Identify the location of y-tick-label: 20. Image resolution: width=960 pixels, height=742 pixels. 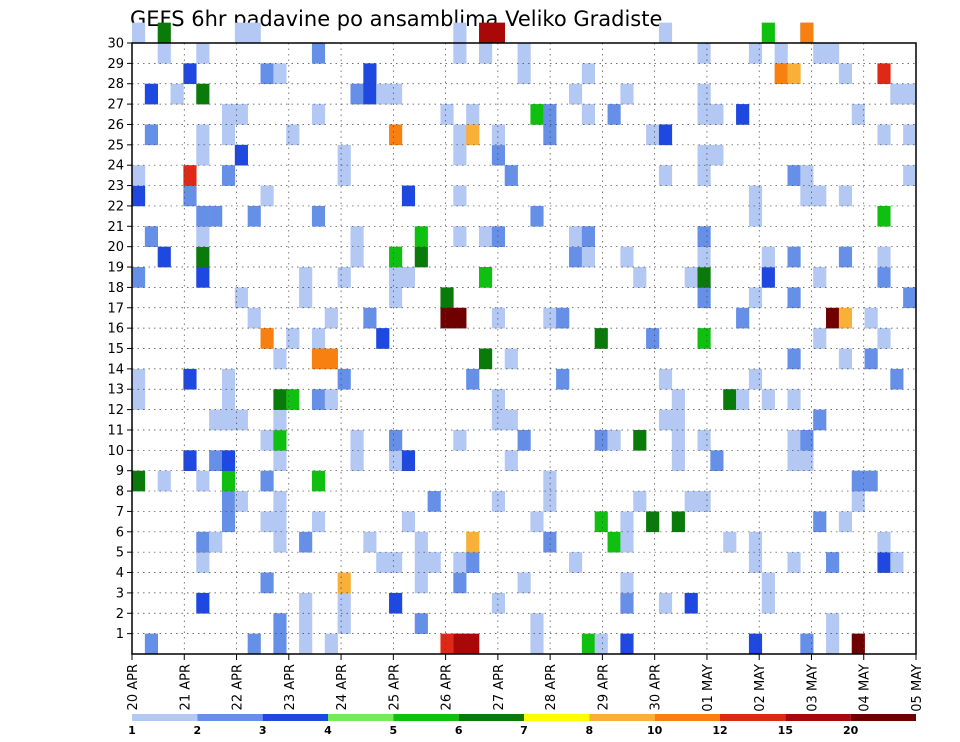
(115, 247).